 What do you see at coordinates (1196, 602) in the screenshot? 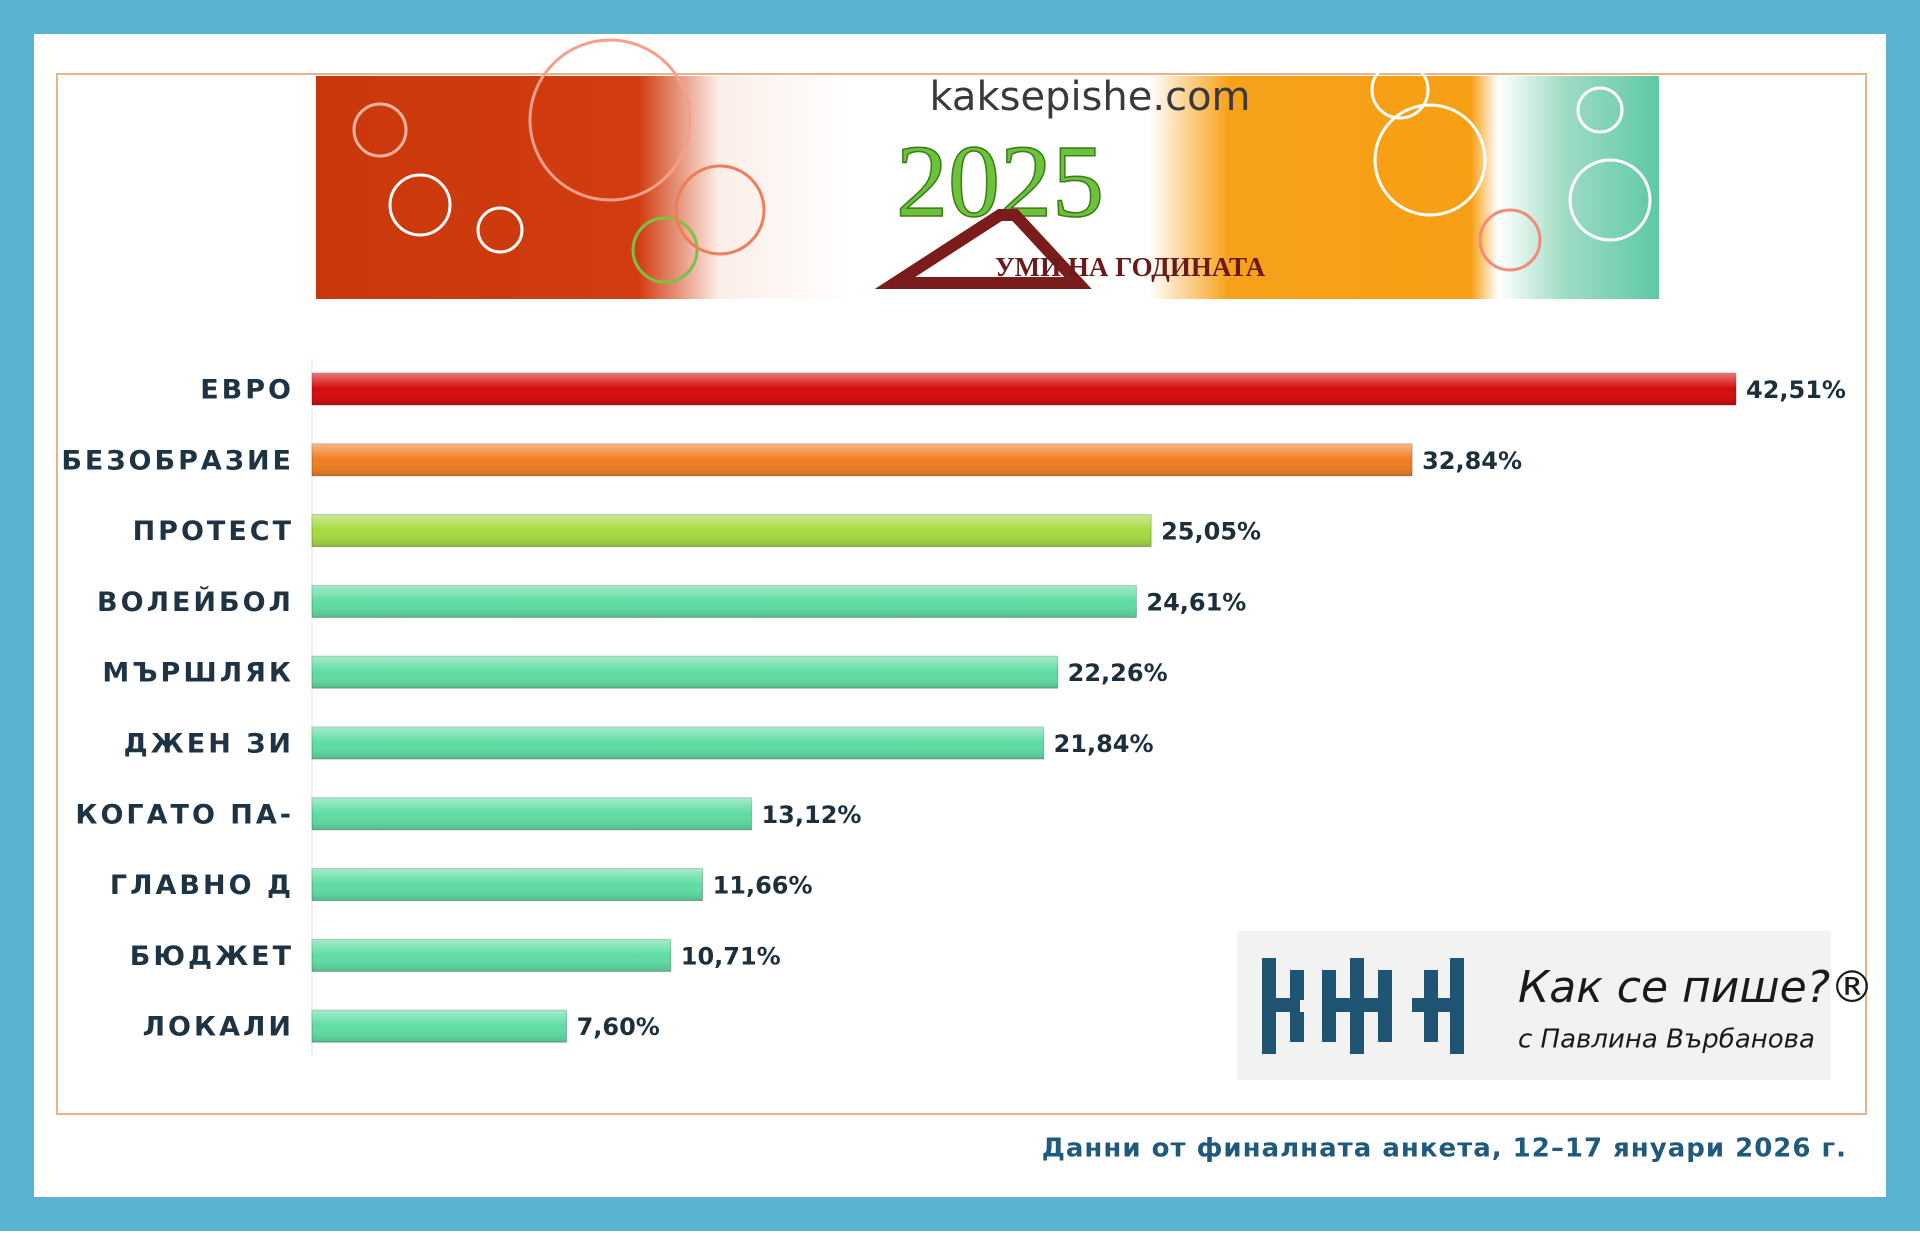
I see `value-label: 24,61%` at bounding box center [1196, 602].